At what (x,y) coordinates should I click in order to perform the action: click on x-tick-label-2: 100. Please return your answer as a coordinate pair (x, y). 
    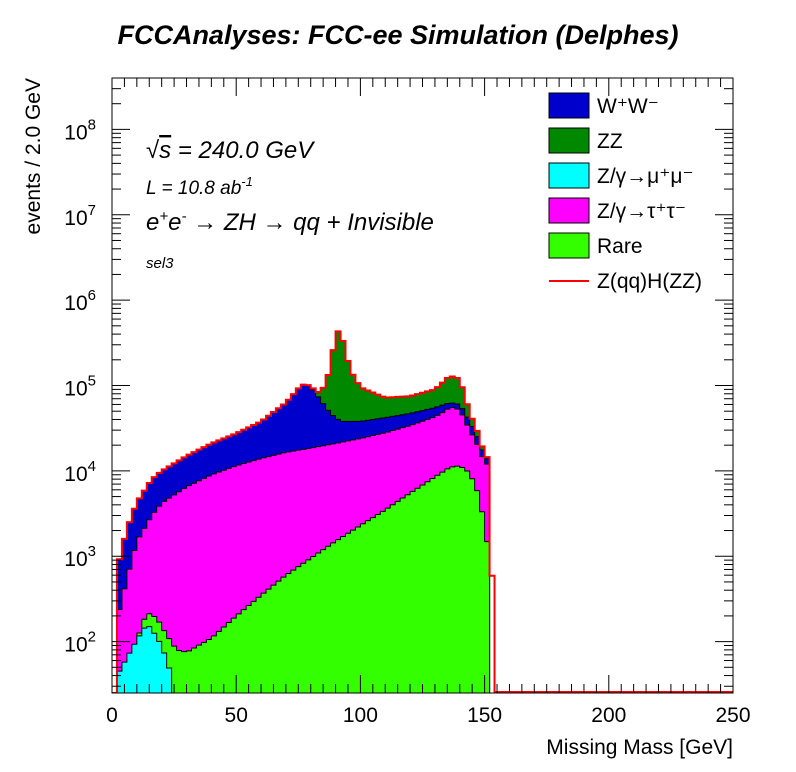
    Looking at the image, I should click on (360, 715).